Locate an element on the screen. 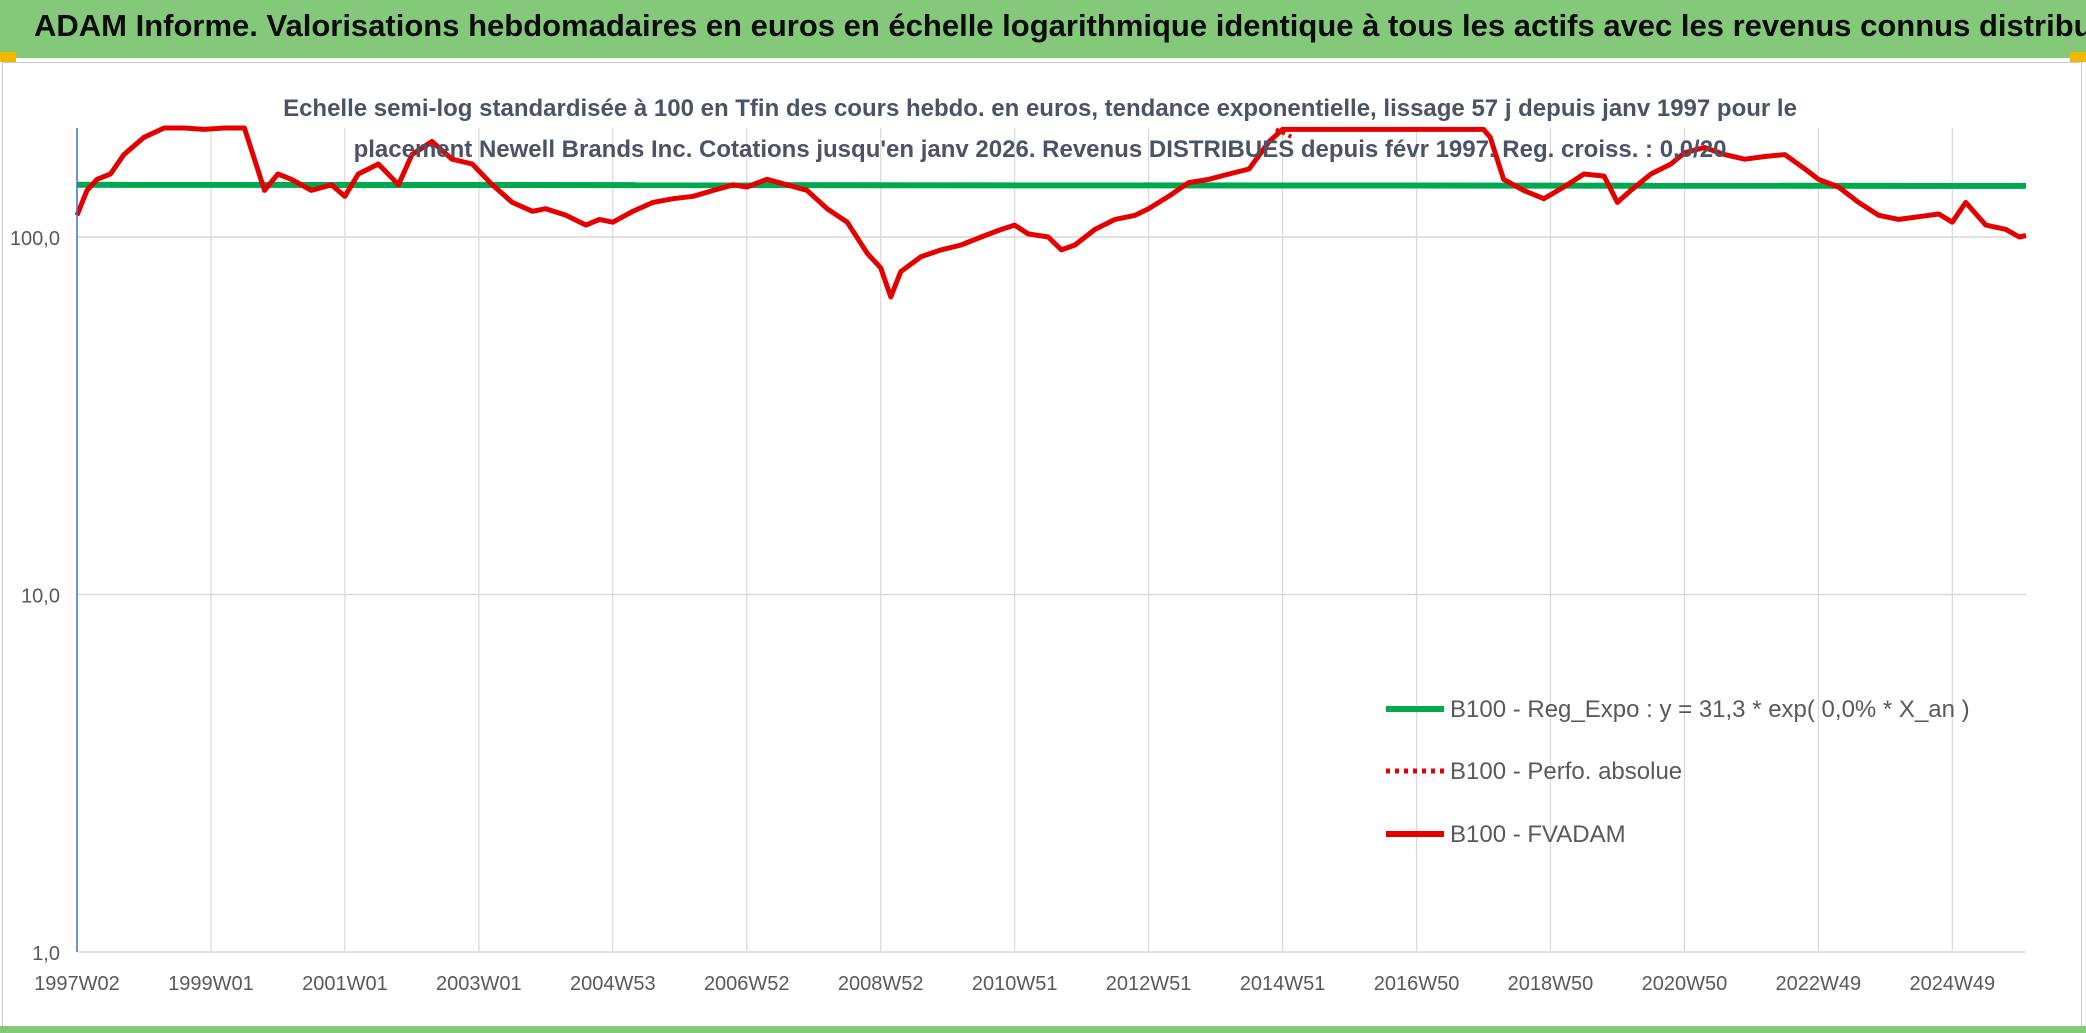 This screenshot has height=1033, width=2086. corner-marker-left is located at coordinates (8, 57).